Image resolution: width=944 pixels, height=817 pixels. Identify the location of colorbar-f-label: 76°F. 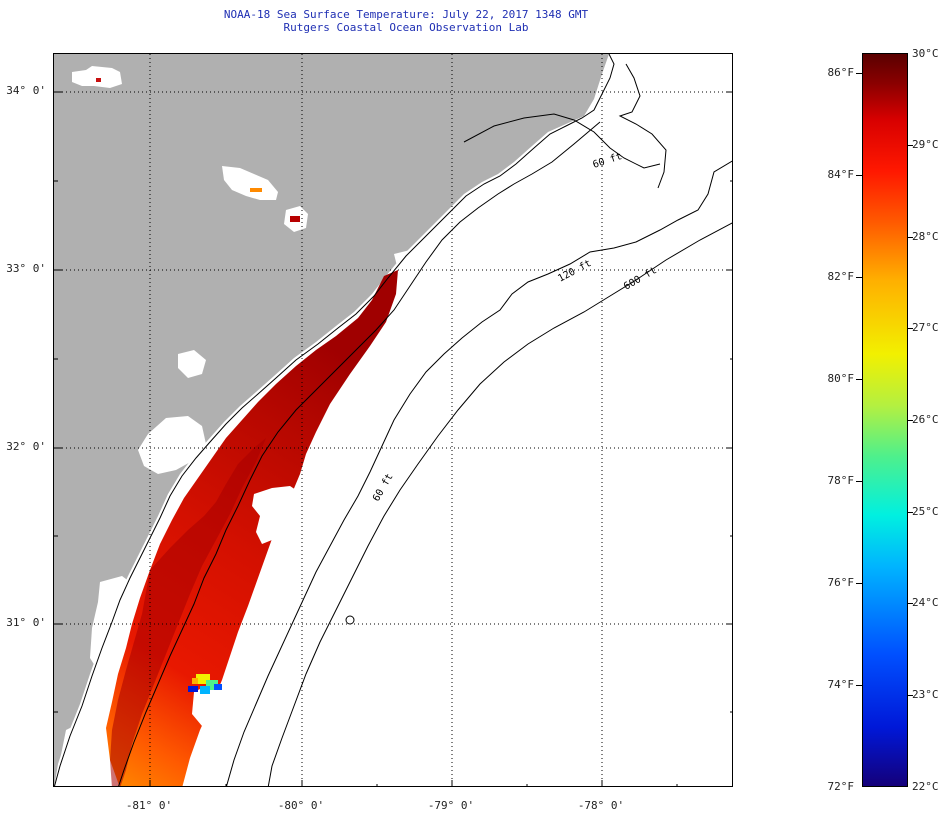
(841, 582).